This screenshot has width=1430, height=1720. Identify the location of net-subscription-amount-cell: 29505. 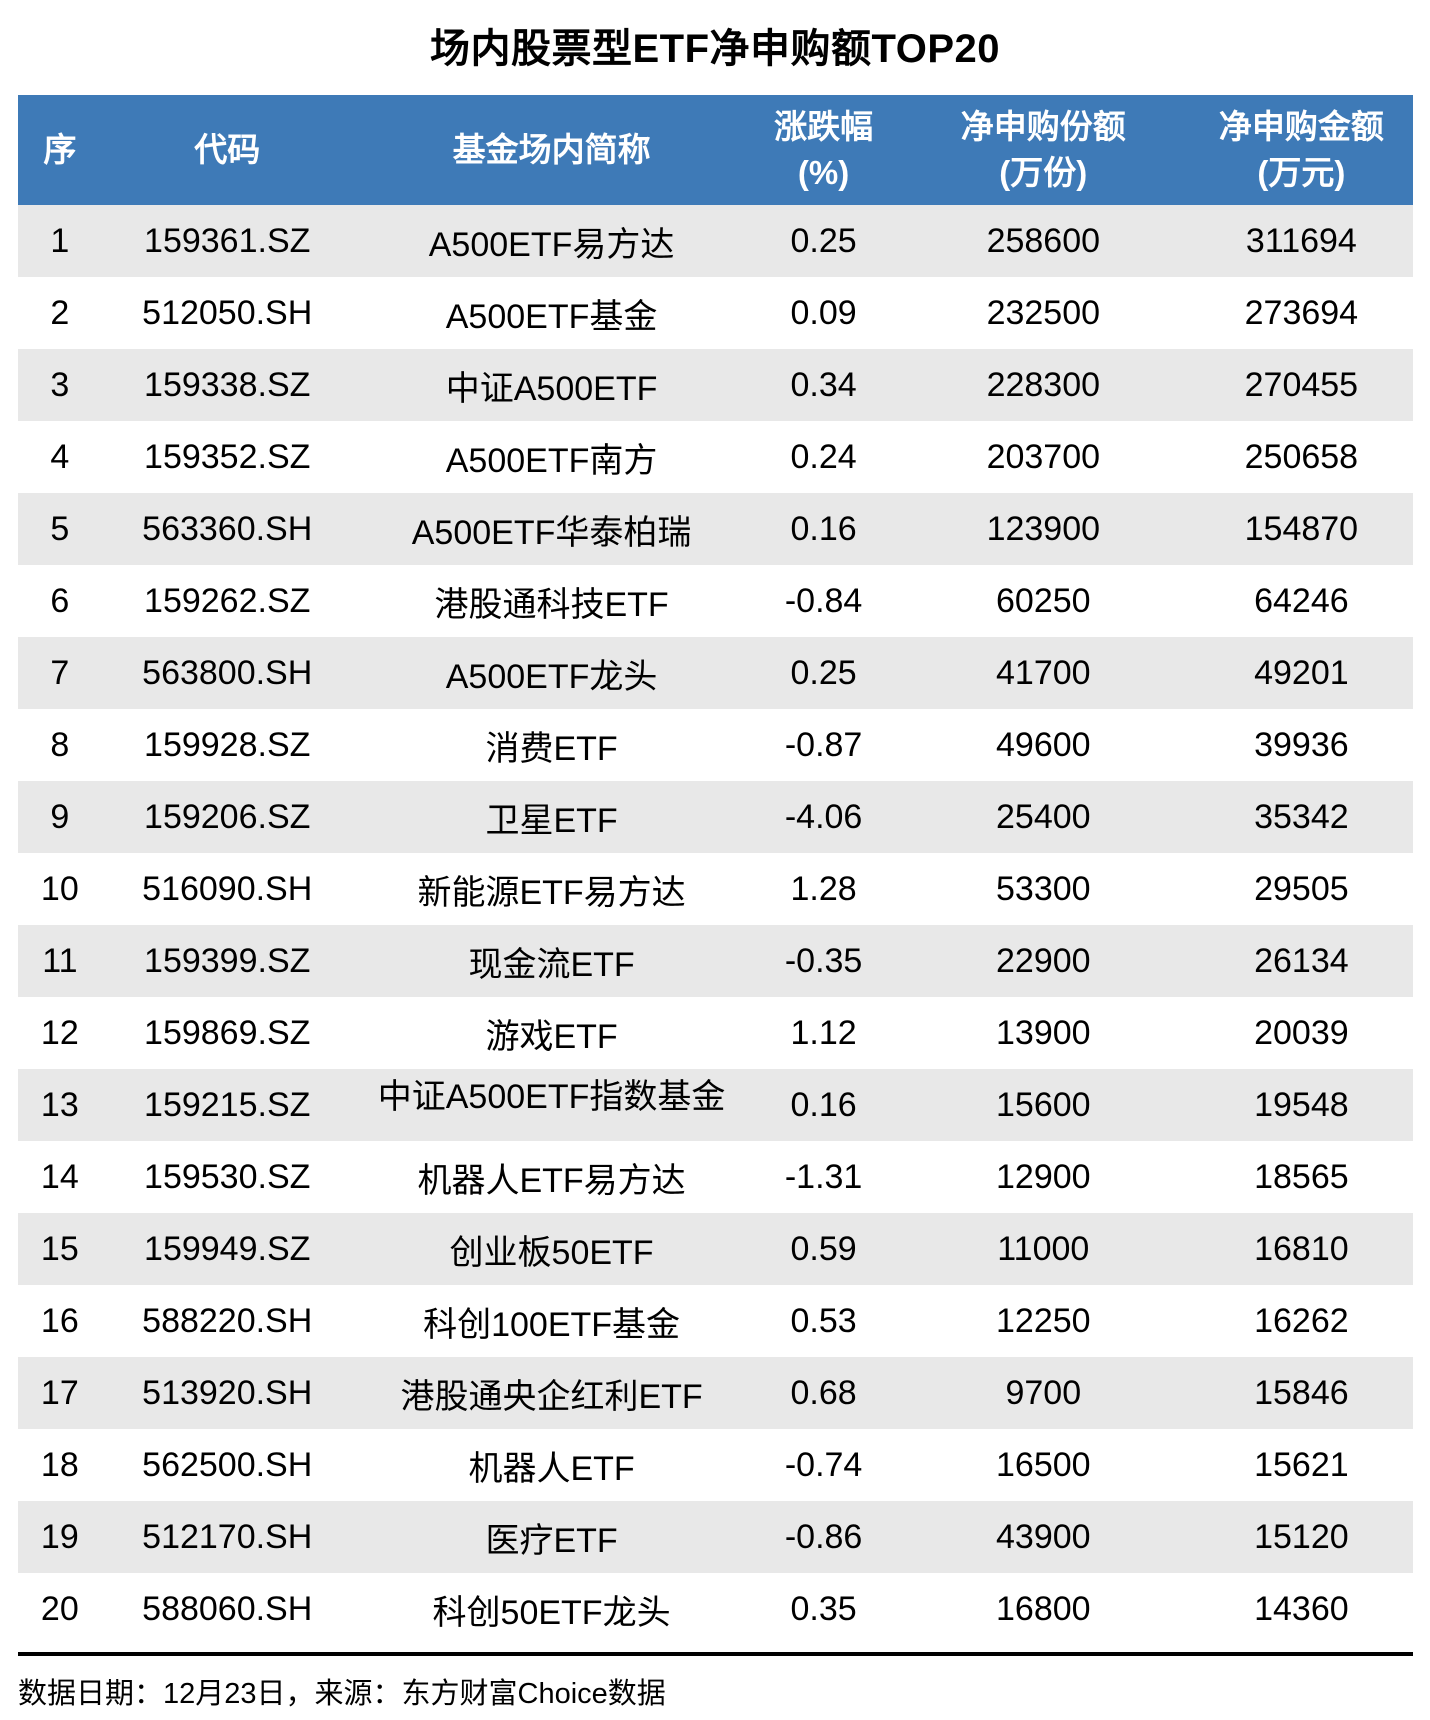
(1301, 889).